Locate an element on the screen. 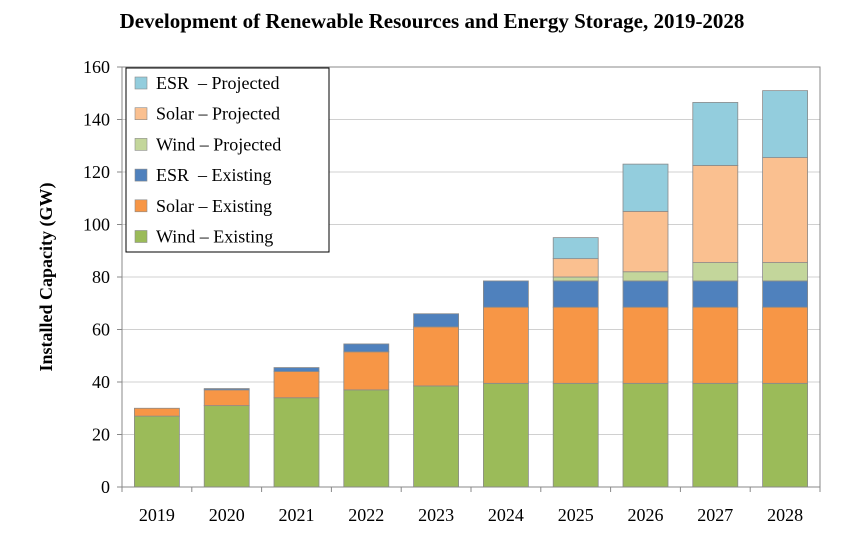 The width and height of the screenshot is (865, 540). y-axis-ticks: 0 20 40 60 80 100 120 140 160 is located at coordinates (102, 277).